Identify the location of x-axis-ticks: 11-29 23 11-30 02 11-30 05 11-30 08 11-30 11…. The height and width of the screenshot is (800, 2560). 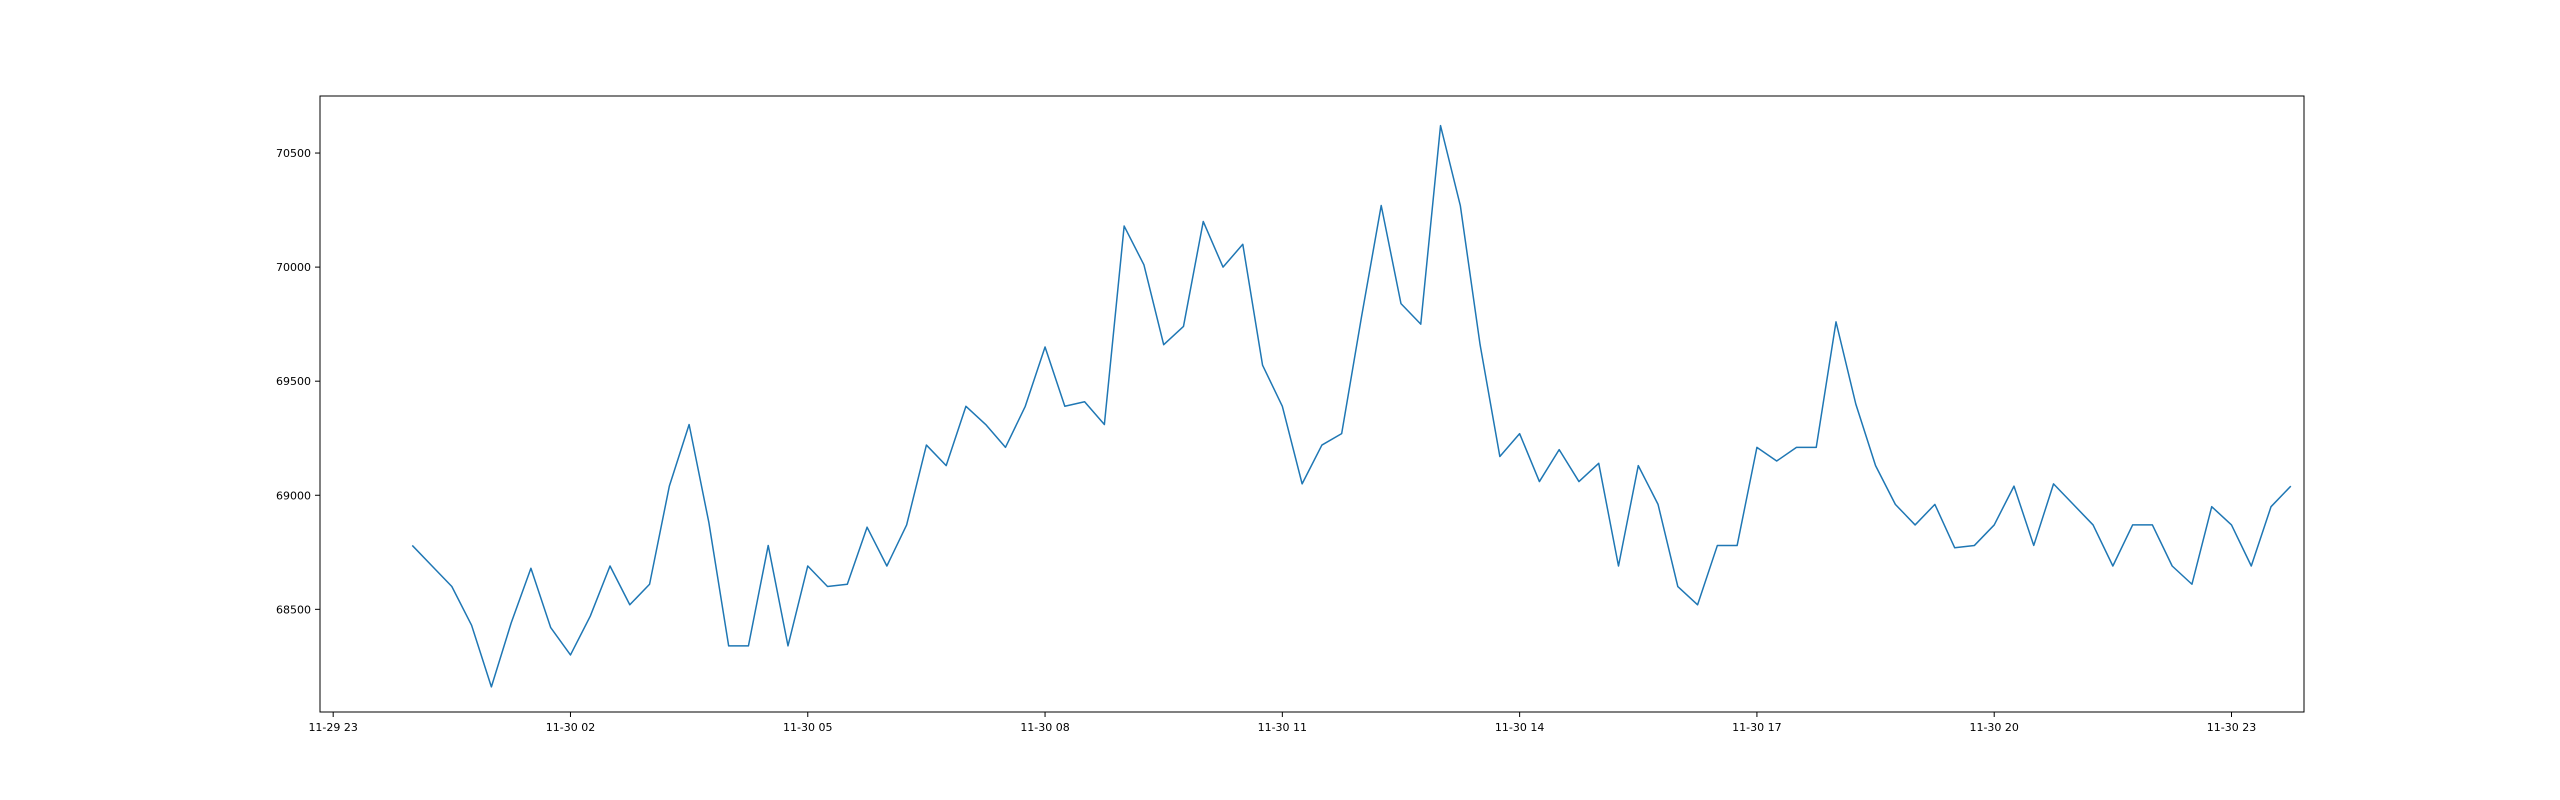
(1282, 723).